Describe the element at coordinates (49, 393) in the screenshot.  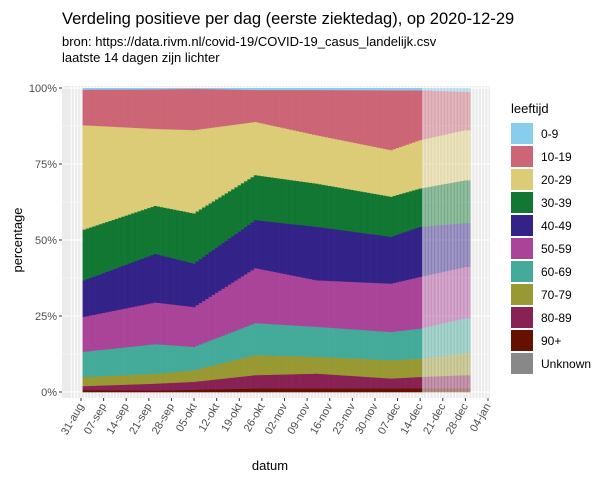
I see `y-tick-label: 0%` at that location.